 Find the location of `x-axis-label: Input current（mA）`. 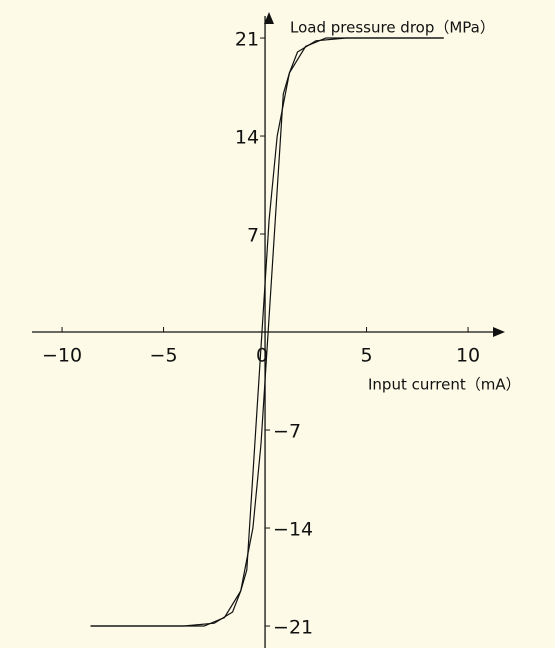

x-axis-label: Input current（mA） is located at coordinates (444, 385).